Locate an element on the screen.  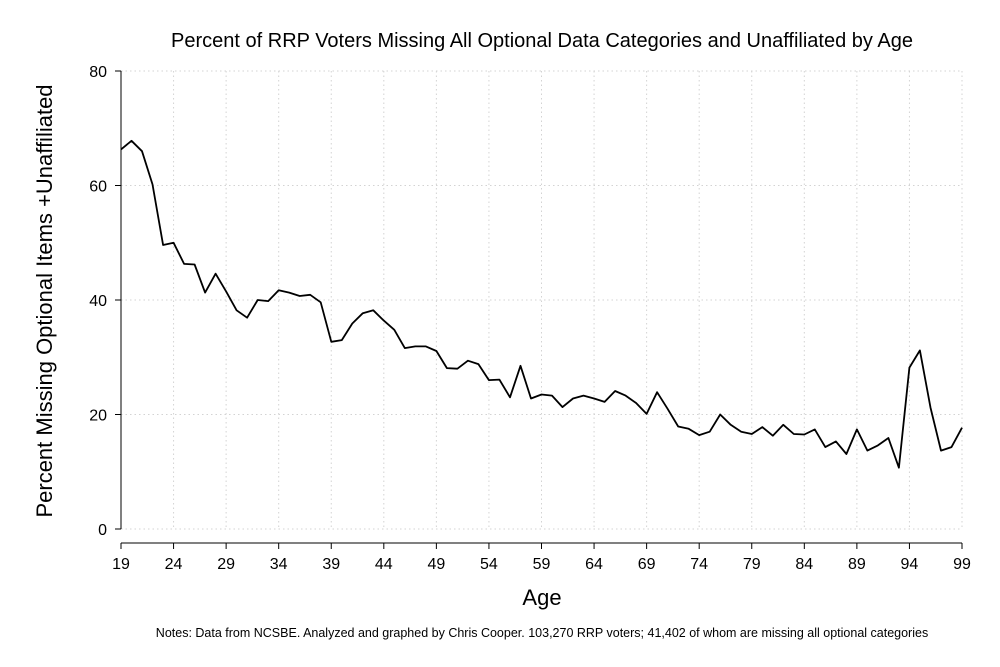
x-tick-label: 59 is located at coordinates (542, 564).